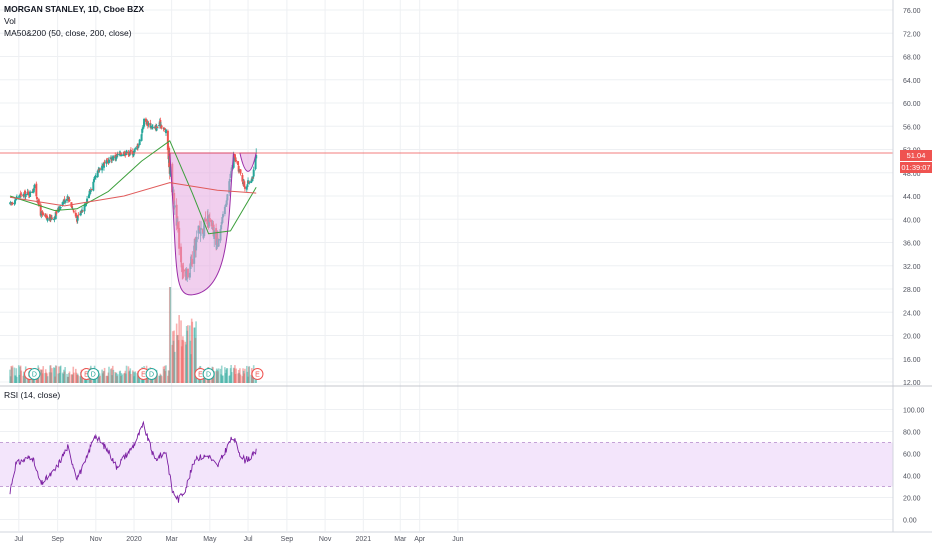 Image resolution: width=932 pixels, height=550 pixels. Describe the element at coordinates (68, 33) in the screenshot. I see `ma-legend: MA50&200 (50, close, 200, close)` at that location.